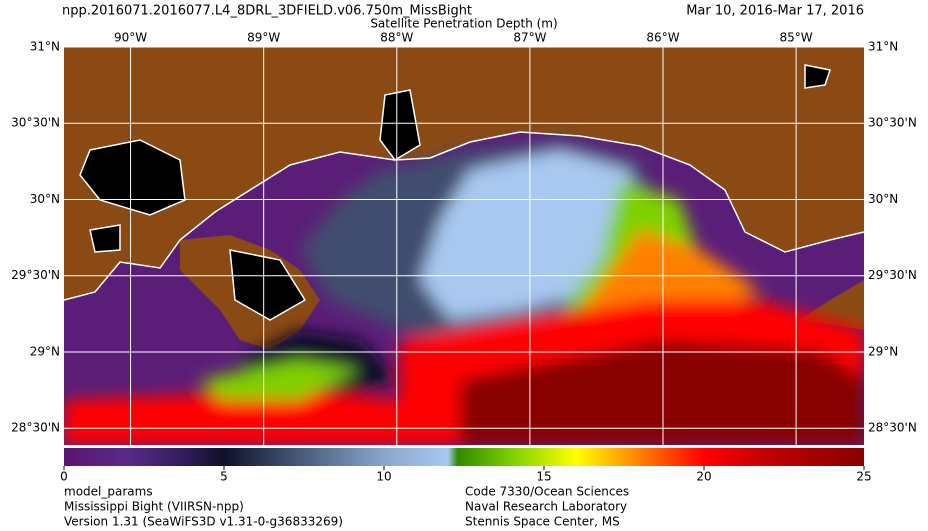  Describe the element at coordinates (383, 477) in the screenshot. I see `colorbar-tick-label: 10` at that location.